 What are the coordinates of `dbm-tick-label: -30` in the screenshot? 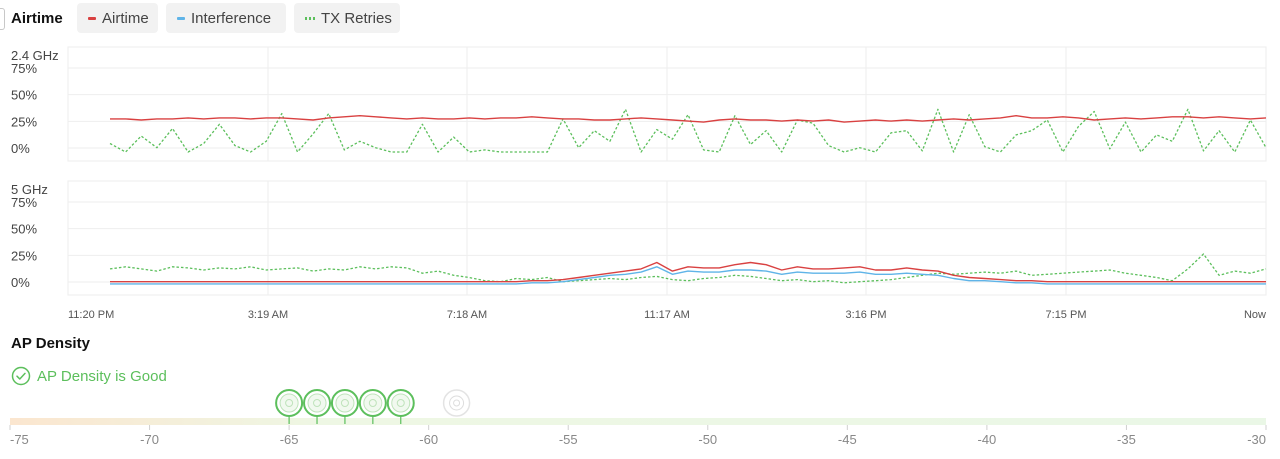 It's located at (1256, 439).